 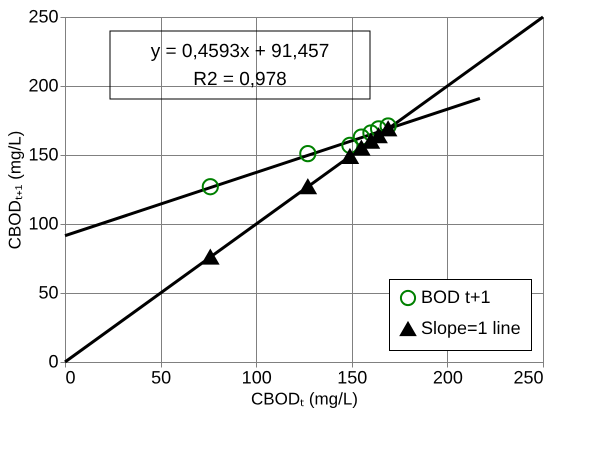 What do you see at coordinates (528, 378) in the screenshot?
I see `x-tick-label: 250` at bounding box center [528, 378].